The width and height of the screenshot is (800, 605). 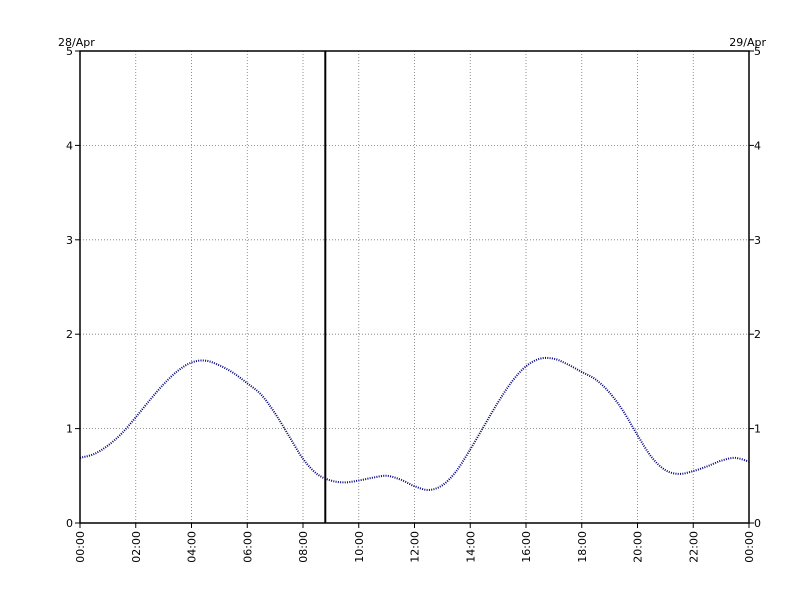 What do you see at coordinates (136, 547) in the screenshot?
I see `x-tick-label-1: 02:00` at bounding box center [136, 547].